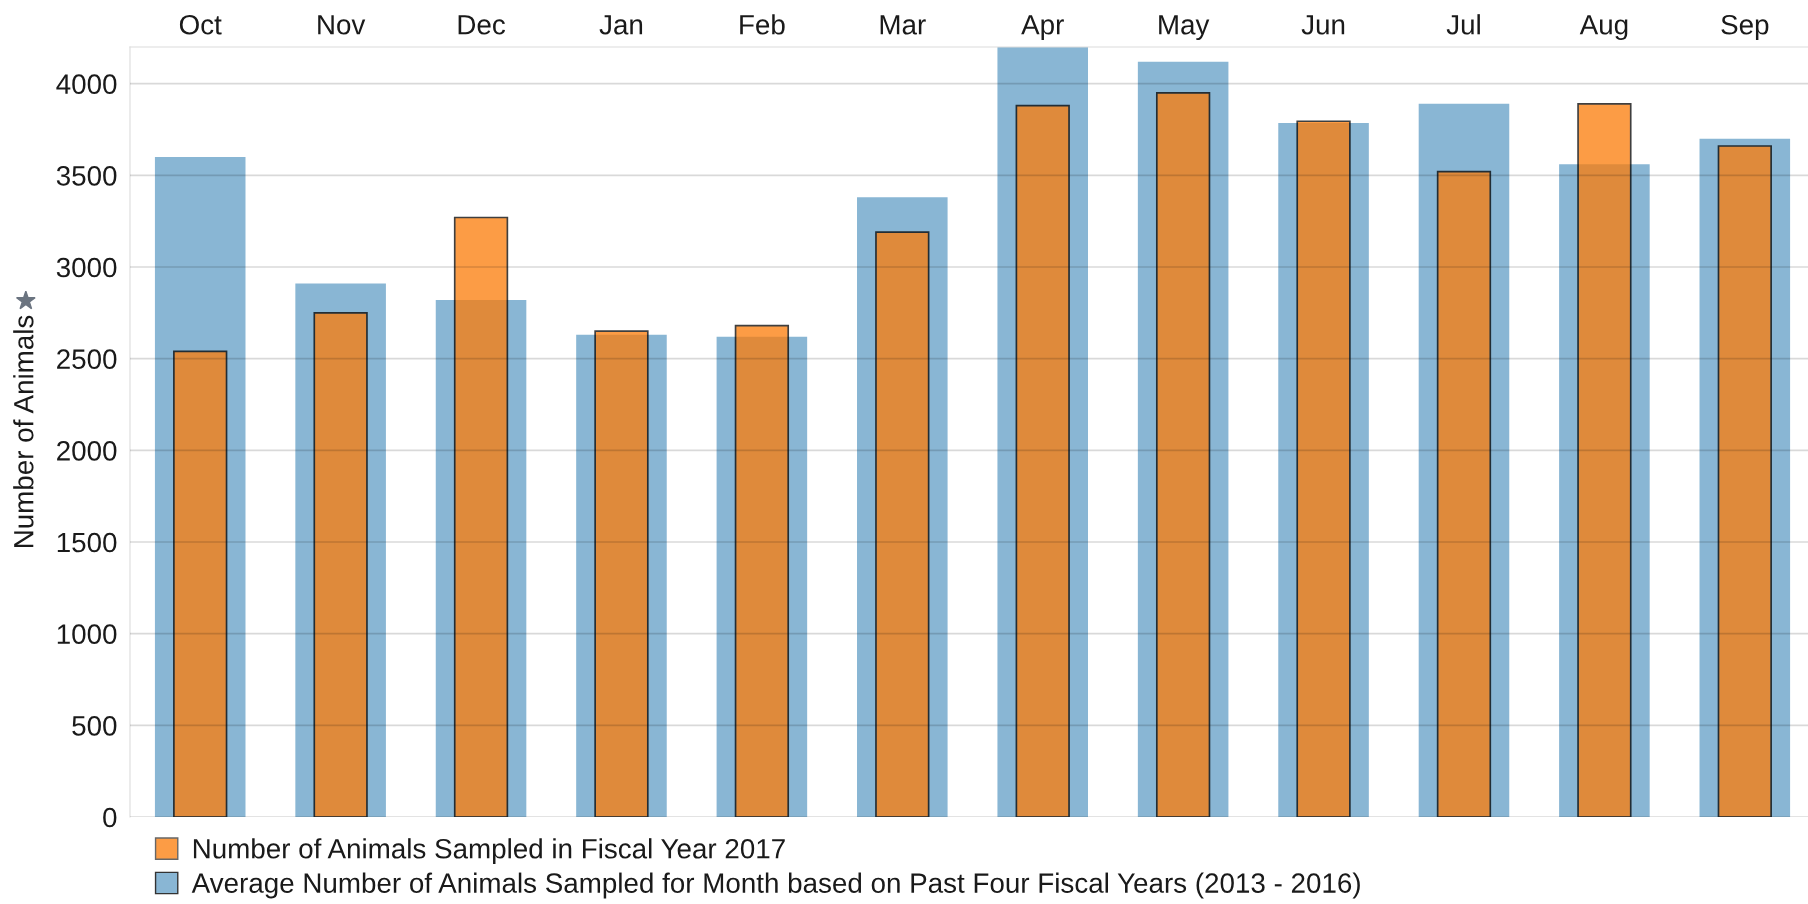 Image resolution: width=1808 pixels, height=904 pixels. What do you see at coordinates (86, 267) in the screenshot?
I see `y-tick-label: 3000` at bounding box center [86, 267].